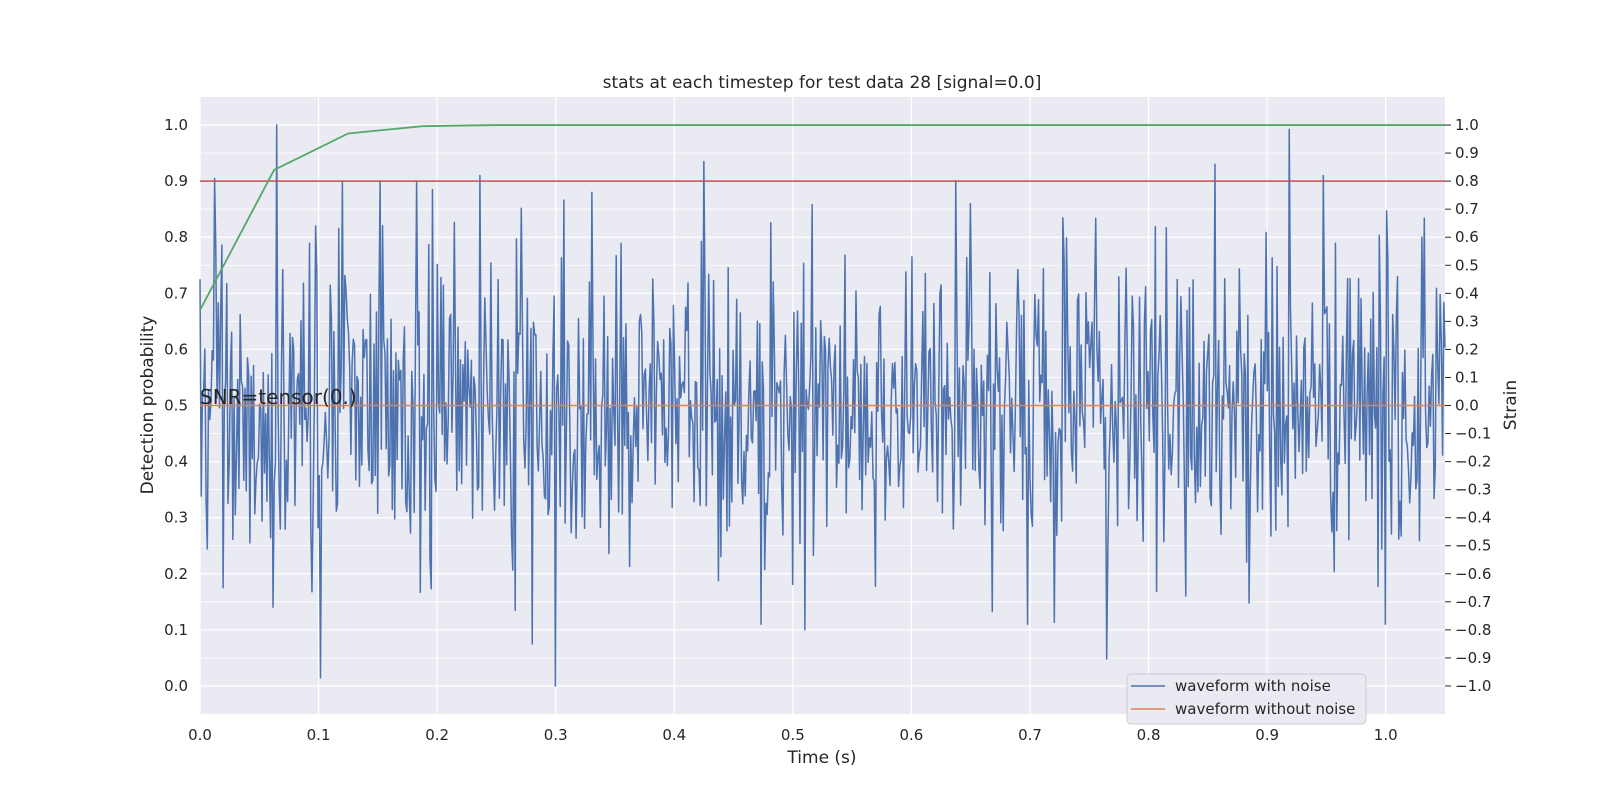 This screenshot has width=1600, height=800. What do you see at coordinates (1467, 377) in the screenshot?
I see `right-y-tick-label: 0.1` at bounding box center [1467, 377].